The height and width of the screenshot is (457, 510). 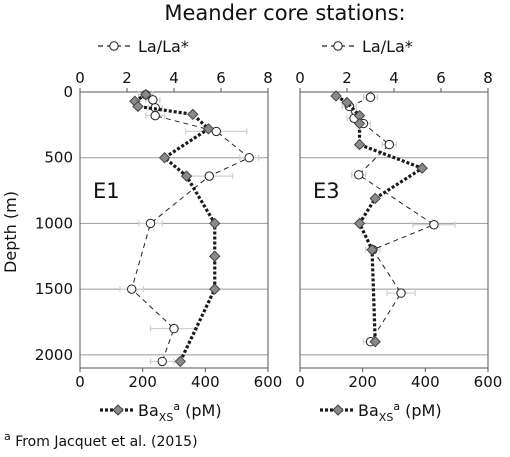 What do you see at coordinates (106, 191) in the screenshot?
I see `panel-label: E1` at bounding box center [106, 191].